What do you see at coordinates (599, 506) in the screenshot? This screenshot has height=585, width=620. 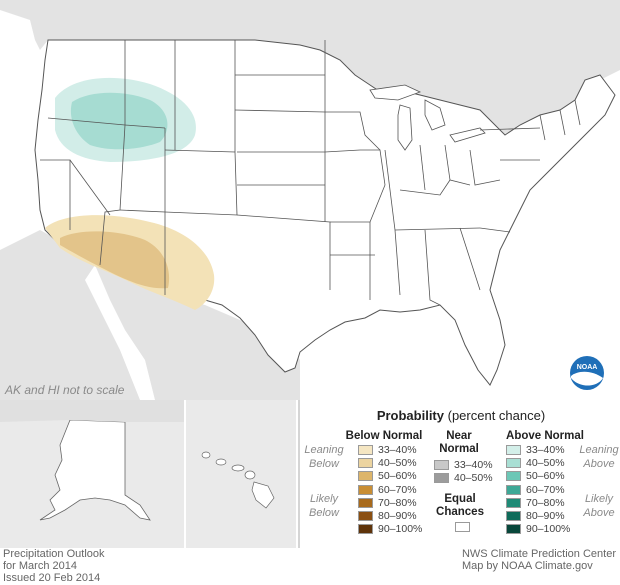 I see `likely-above-label: Likely Above` at bounding box center [599, 506].